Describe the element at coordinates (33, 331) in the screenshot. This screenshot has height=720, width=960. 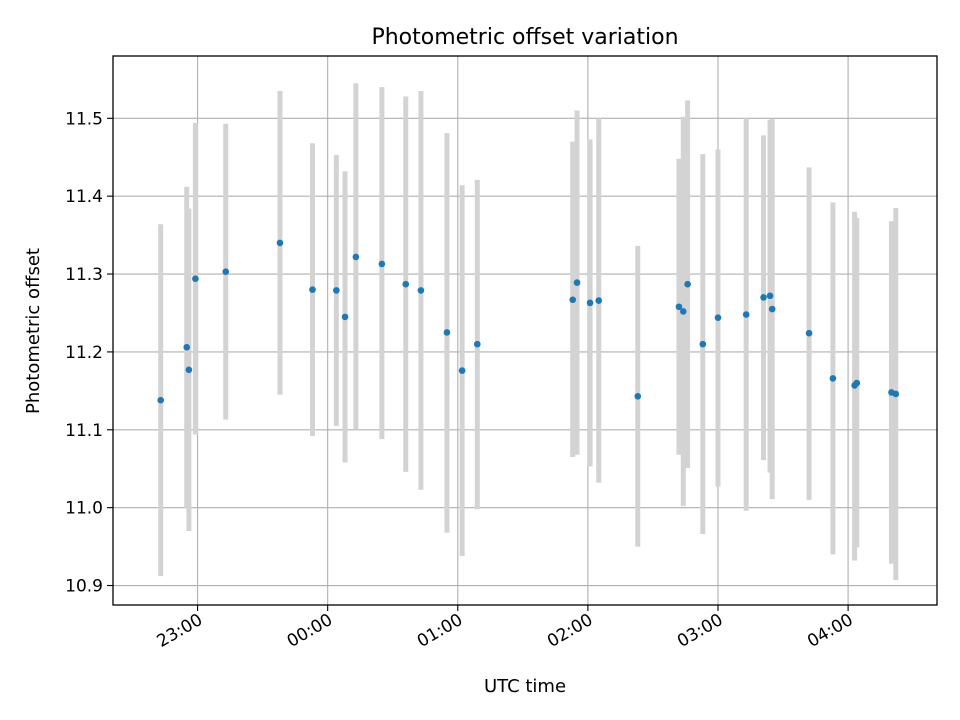
I see `y-axis-label: Photometric offset` at that location.